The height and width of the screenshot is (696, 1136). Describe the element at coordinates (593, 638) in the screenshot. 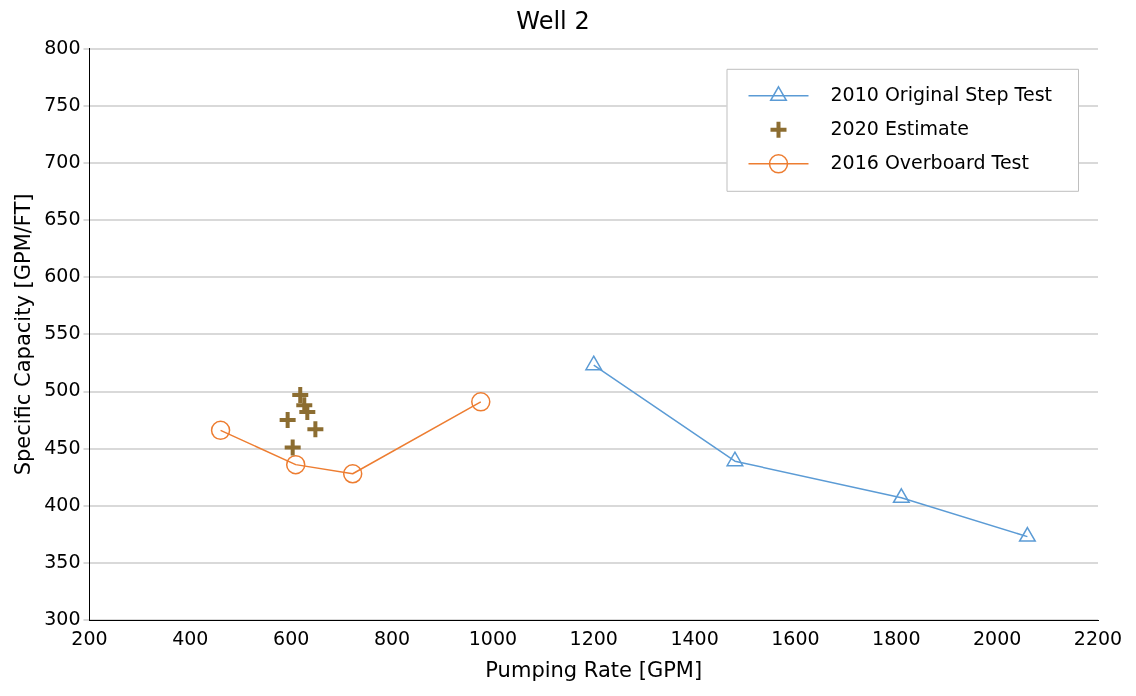

I see `x-tick-label: 1200` at that location.